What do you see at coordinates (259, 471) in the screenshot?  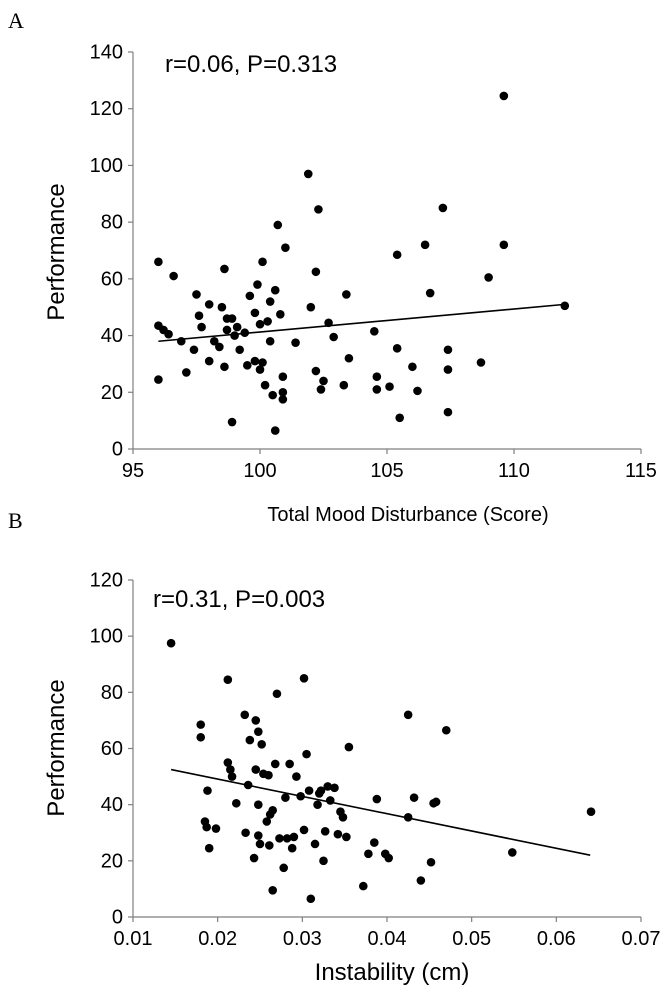 I see `x-tick-label: 100` at bounding box center [259, 471].